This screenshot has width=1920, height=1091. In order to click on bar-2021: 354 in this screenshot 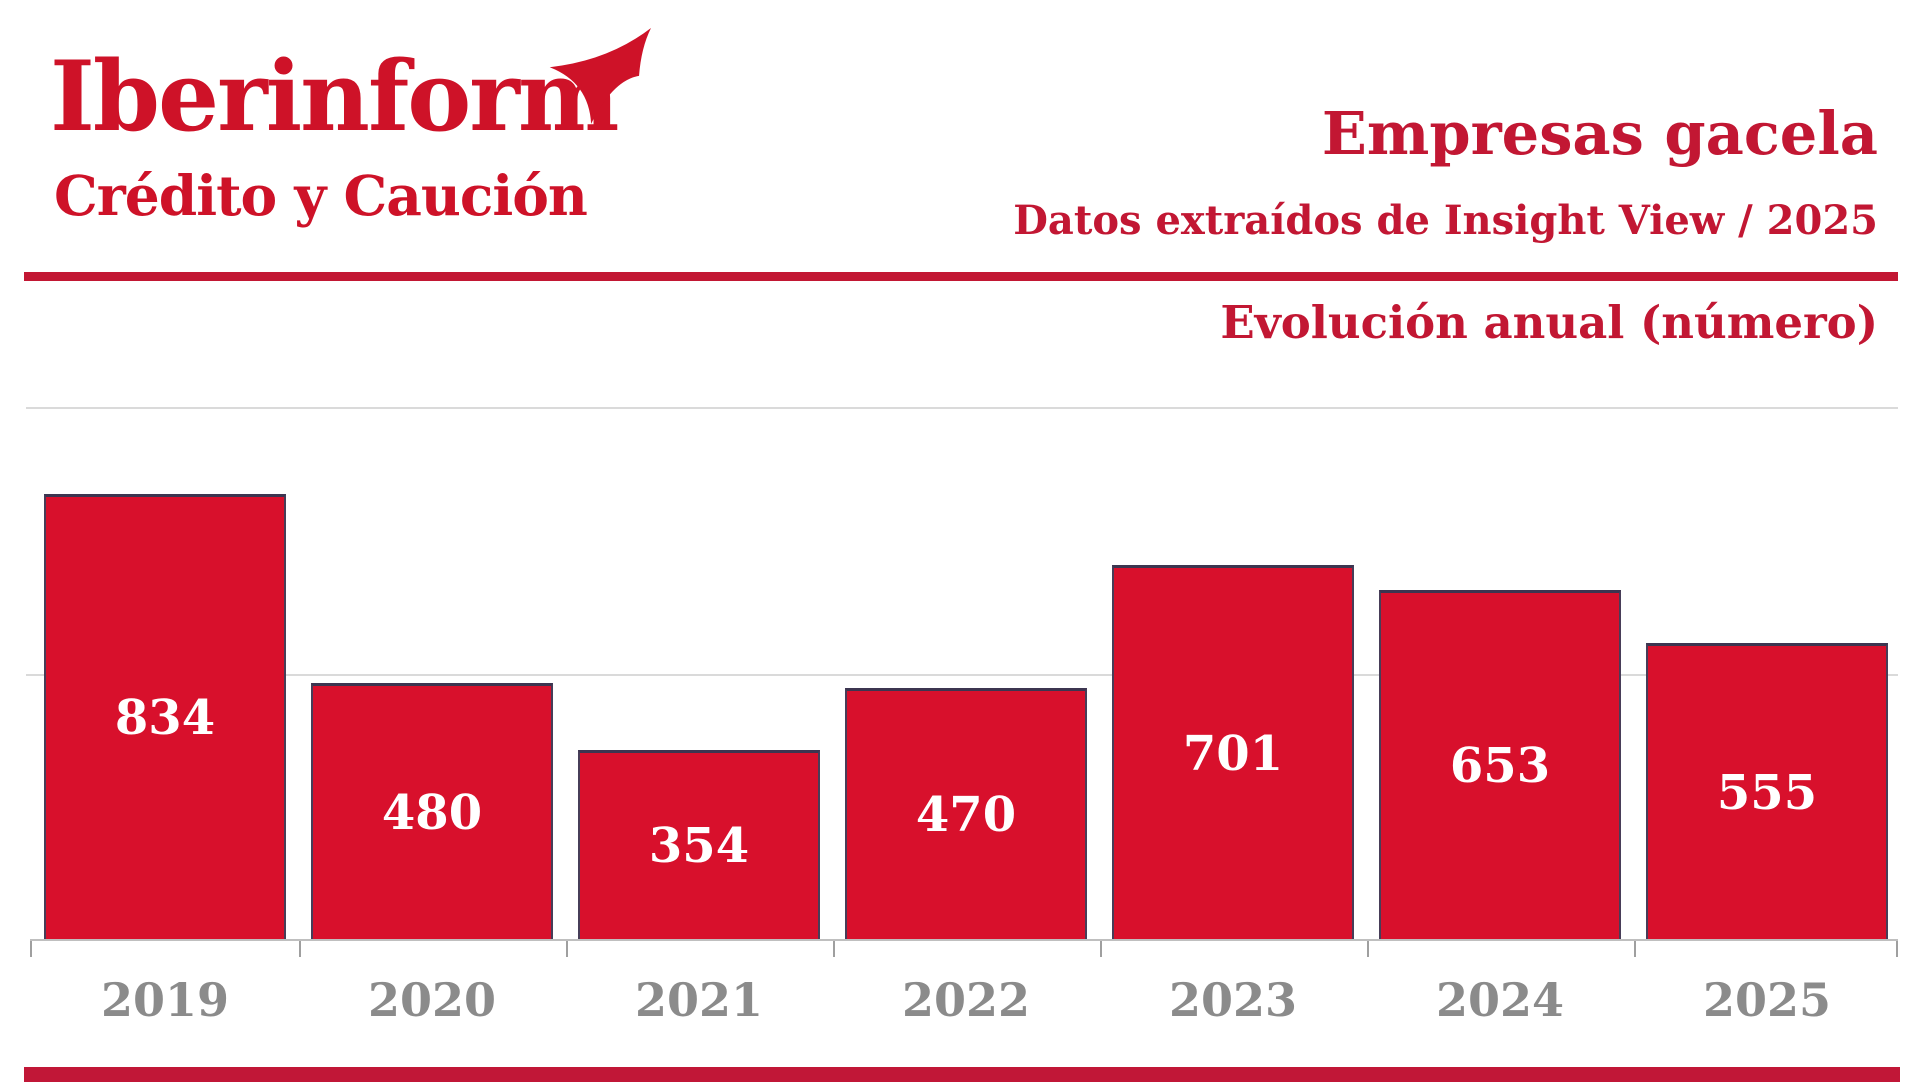, I will do `click(699, 844)`.